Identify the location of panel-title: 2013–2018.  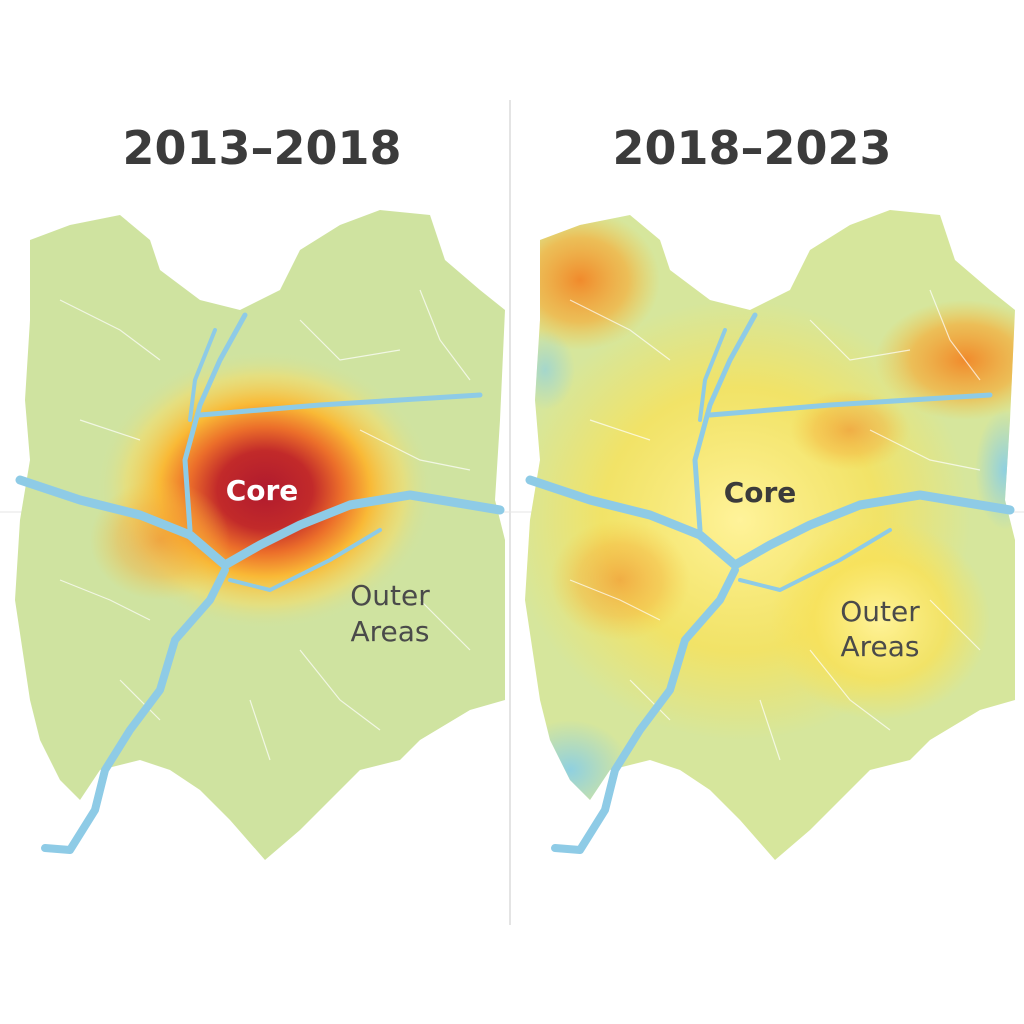
(261, 148).